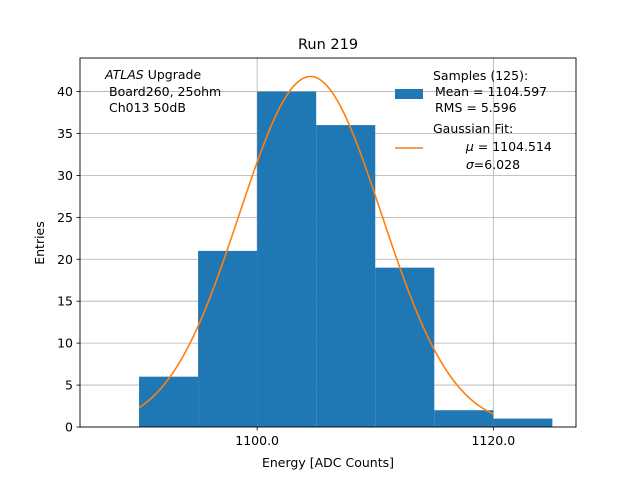 The height and width of the screenshot is (484, 640). Describe the element at coordinates (491, 91) in the screenshot. I see `legend-samples-mean: Mean = 1104.597` at that location.